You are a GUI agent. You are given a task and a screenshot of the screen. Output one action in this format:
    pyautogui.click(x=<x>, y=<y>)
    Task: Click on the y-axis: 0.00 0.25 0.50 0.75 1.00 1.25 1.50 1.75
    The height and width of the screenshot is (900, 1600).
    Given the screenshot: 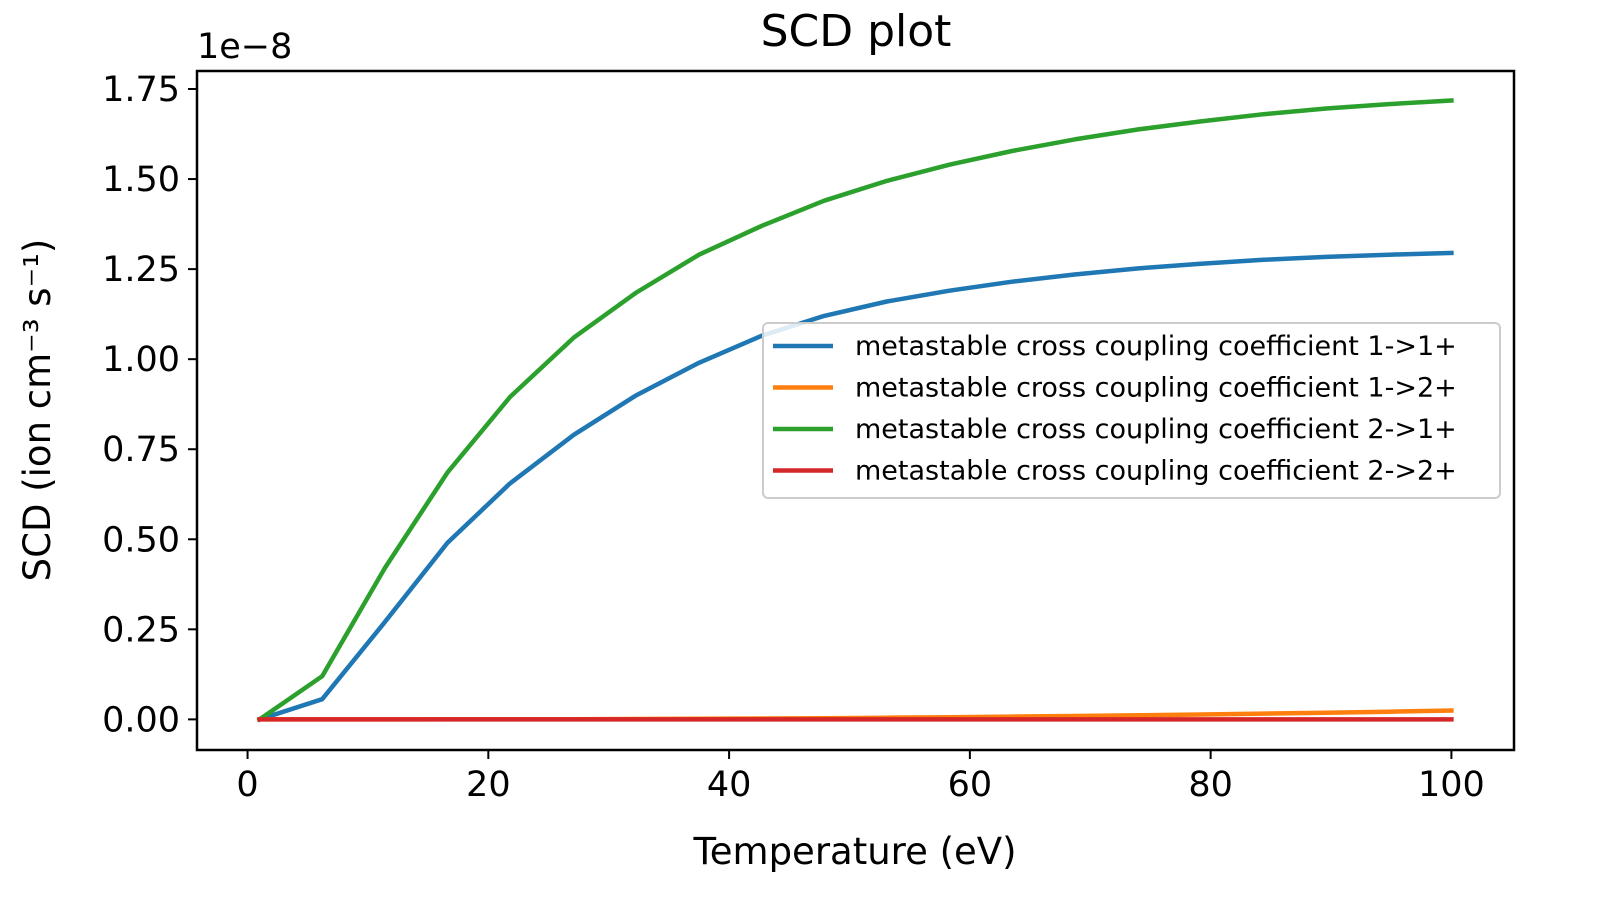 What is the action you would take?
    pyautogui.click(x=149, y=405)
    